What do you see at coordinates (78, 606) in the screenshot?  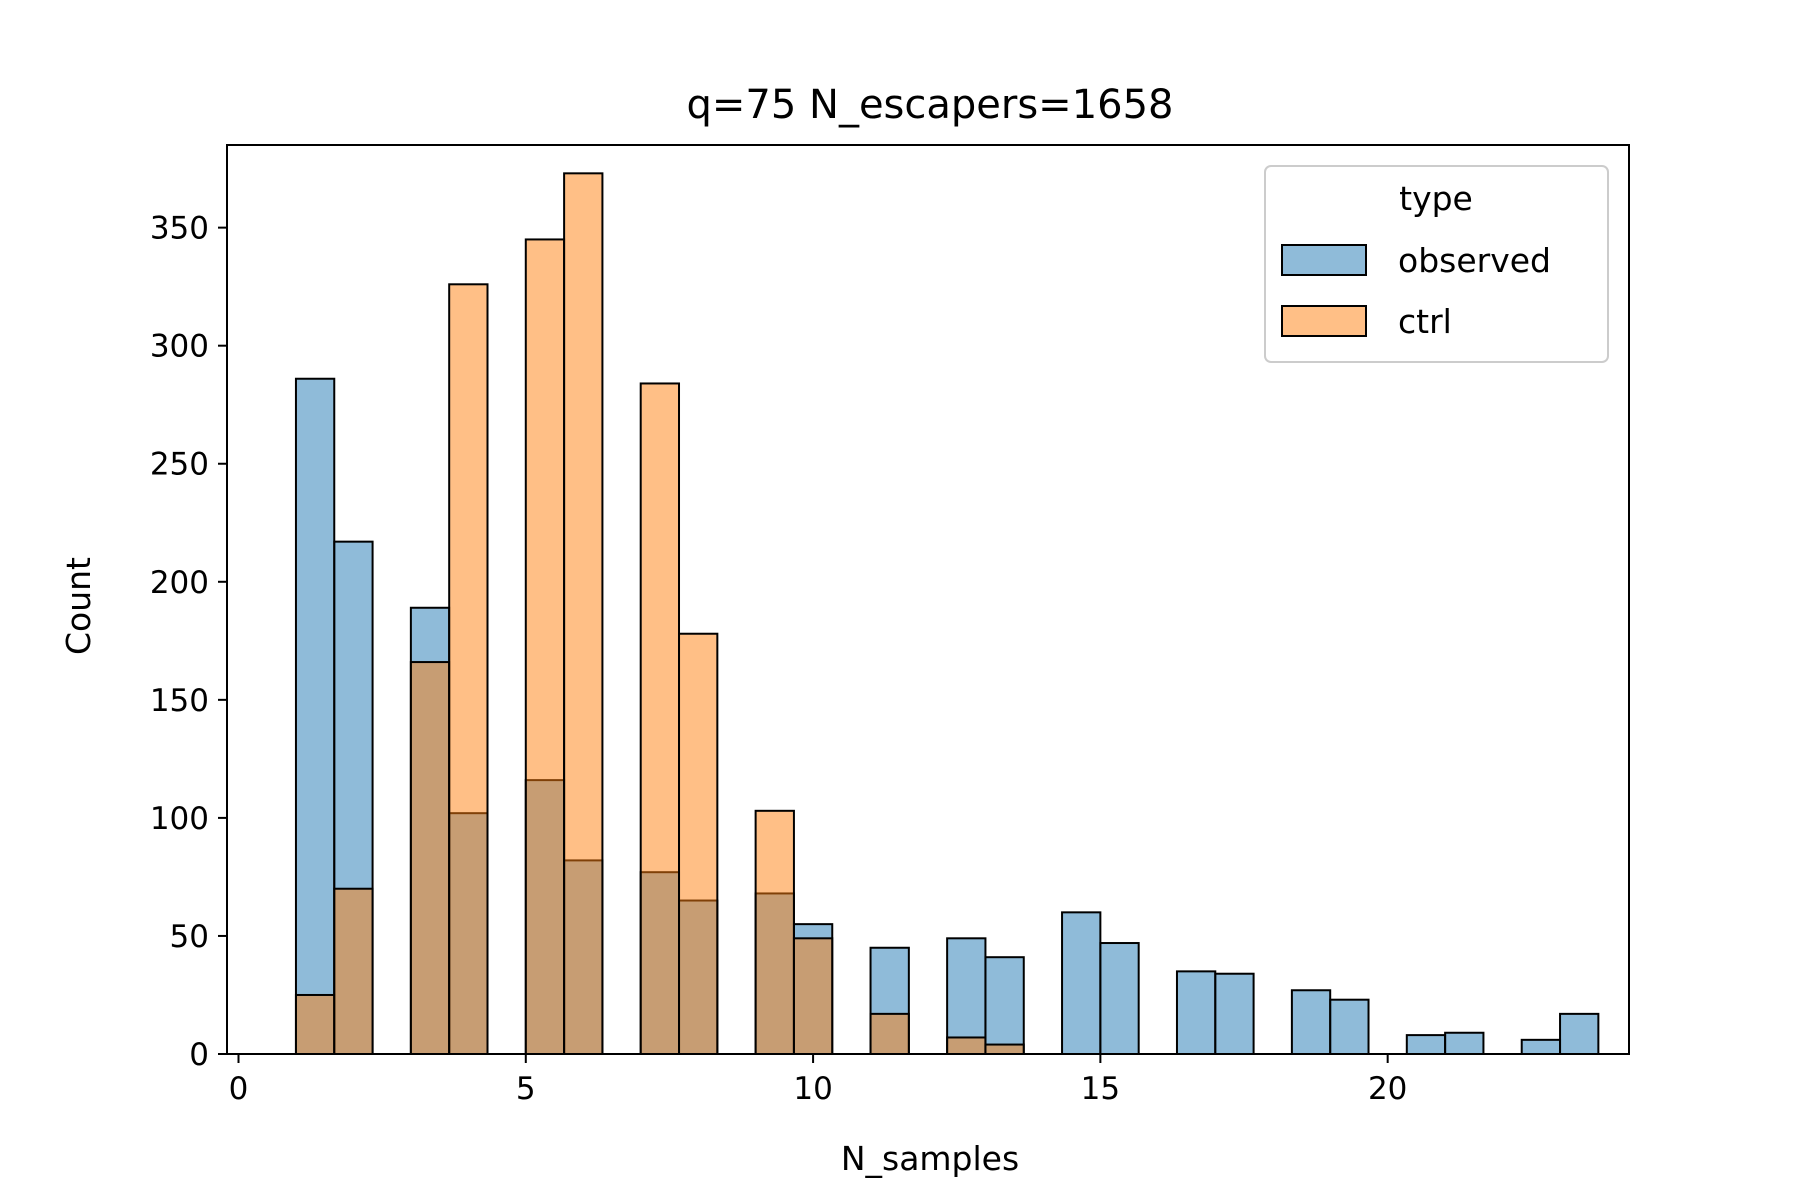 I see `y-axis-label: Count` at bounding box center [78, 606].